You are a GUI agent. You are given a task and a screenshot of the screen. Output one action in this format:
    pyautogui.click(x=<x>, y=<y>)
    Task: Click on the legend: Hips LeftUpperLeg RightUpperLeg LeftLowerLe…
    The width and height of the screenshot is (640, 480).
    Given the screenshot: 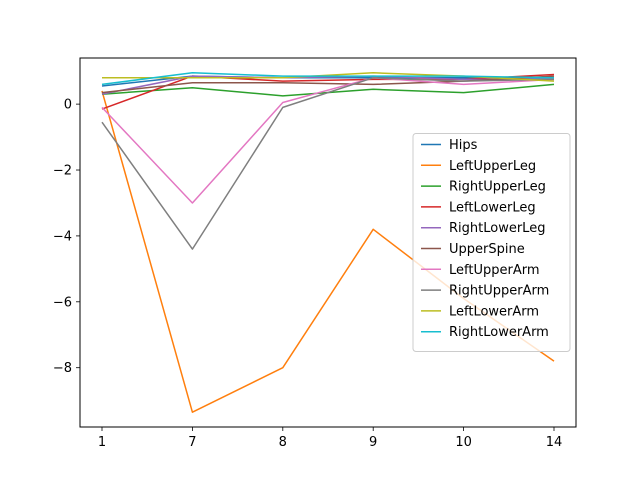 What is the action you would take?
    pyautogui.click(x=491, y=242)
    